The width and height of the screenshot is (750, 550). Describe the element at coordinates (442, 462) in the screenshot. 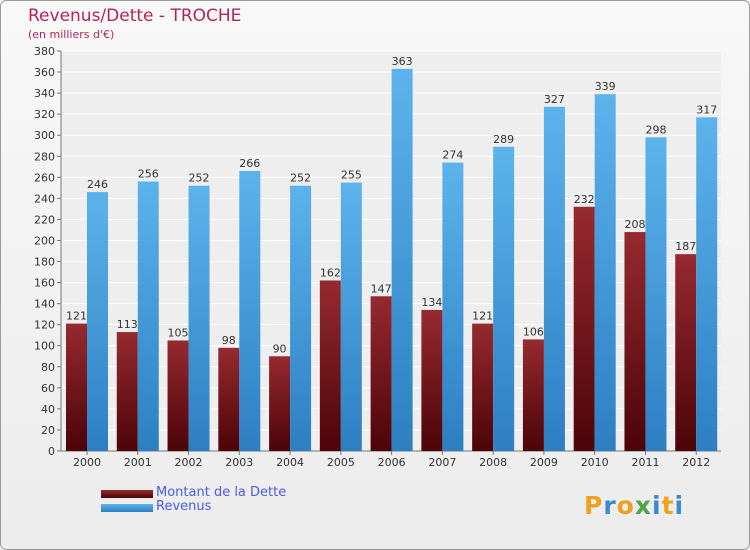

I see `x-tick-label: 2007` at that location.